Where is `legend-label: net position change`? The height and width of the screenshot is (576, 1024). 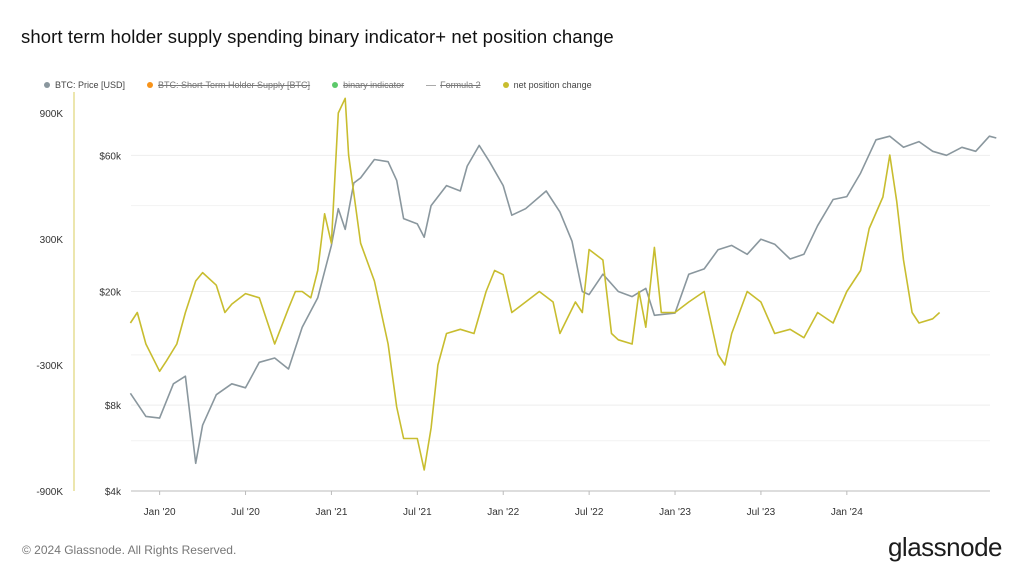
legend-label: net position change is located at coordinates (552, 85).